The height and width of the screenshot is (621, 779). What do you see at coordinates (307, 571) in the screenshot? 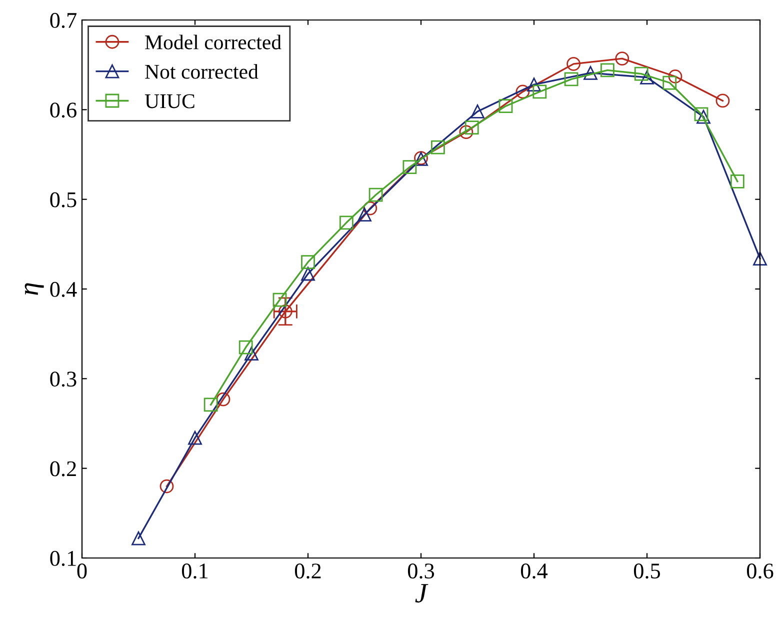
I see `x-tick-label: 0.2` at bounding box center [307, 571].